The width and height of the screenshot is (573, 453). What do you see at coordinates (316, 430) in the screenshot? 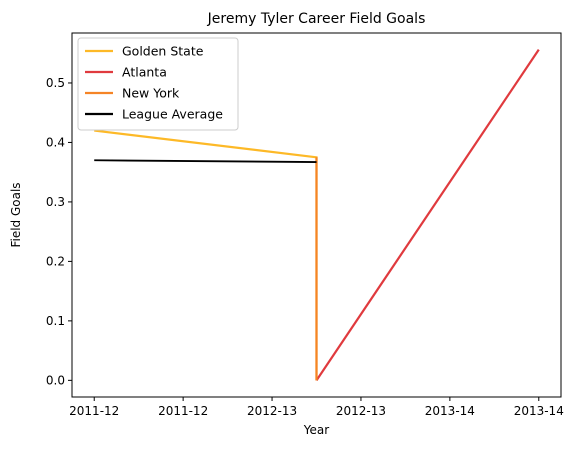
I see `x-axis-label: Year` at bounding box center [316, 430].